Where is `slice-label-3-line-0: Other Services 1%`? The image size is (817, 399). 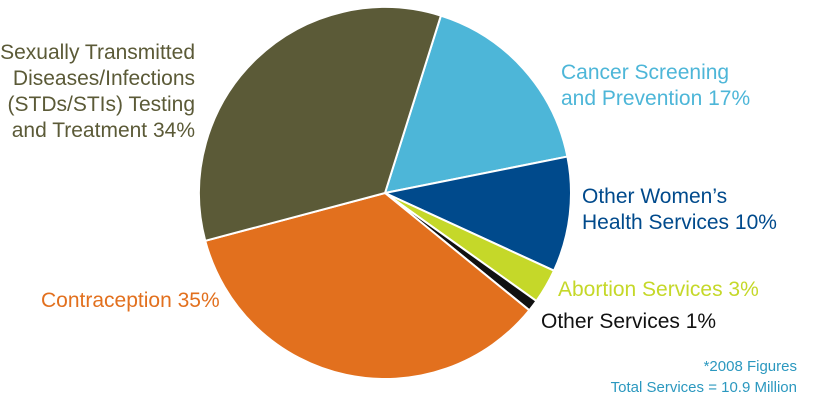
slice-label-3-line-0: Other Services 1% is located at coordinates (628, 321).